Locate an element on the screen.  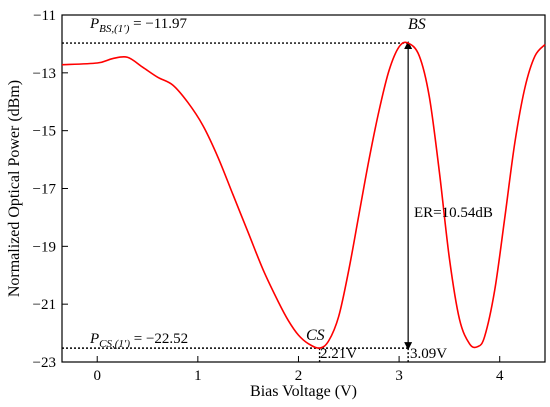
y-tick-label: −15 is located at coordinates (44, 132).